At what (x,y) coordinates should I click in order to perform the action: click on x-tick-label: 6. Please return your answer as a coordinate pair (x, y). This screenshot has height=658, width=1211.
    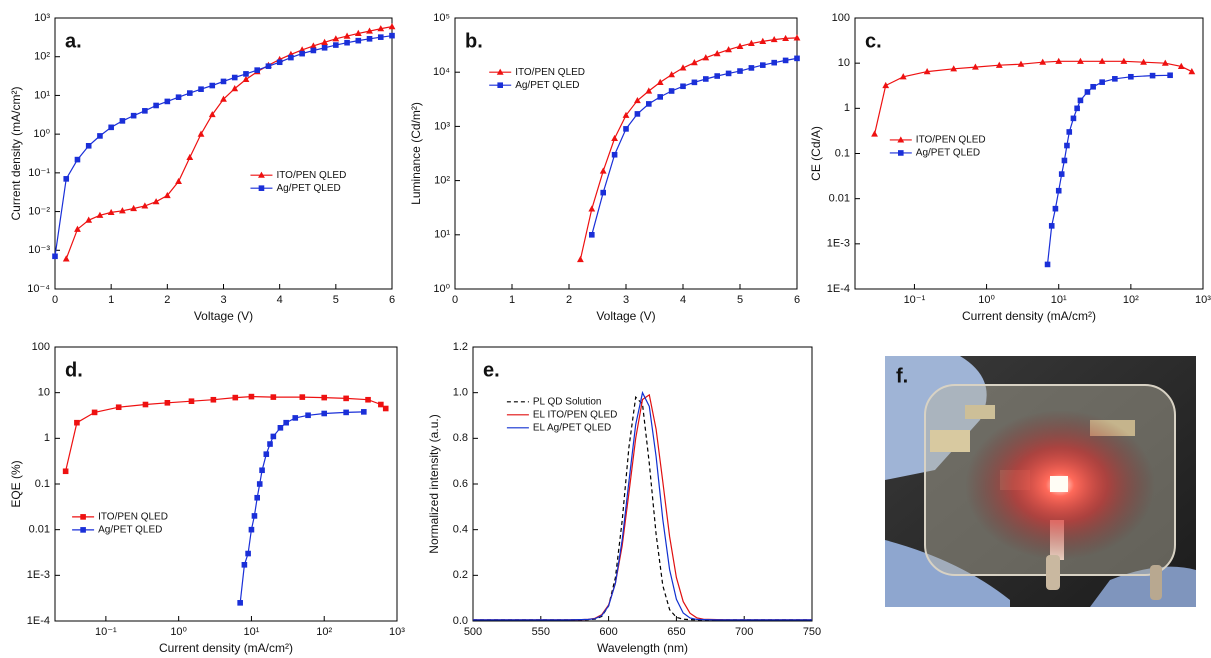
    Looking at the image, I should click on (797, 300).